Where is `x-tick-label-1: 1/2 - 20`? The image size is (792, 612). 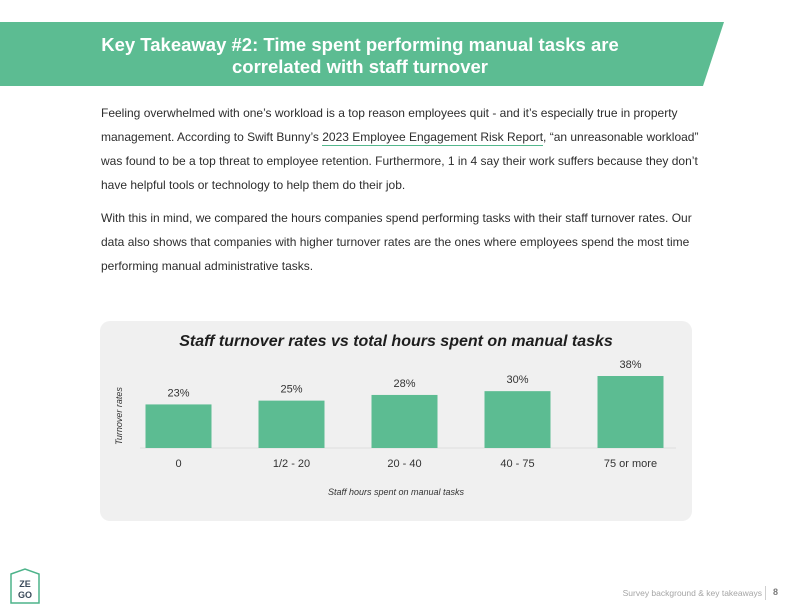 x-tick-label-1: 1/2 - 20 is located at coordinates (291, 464).